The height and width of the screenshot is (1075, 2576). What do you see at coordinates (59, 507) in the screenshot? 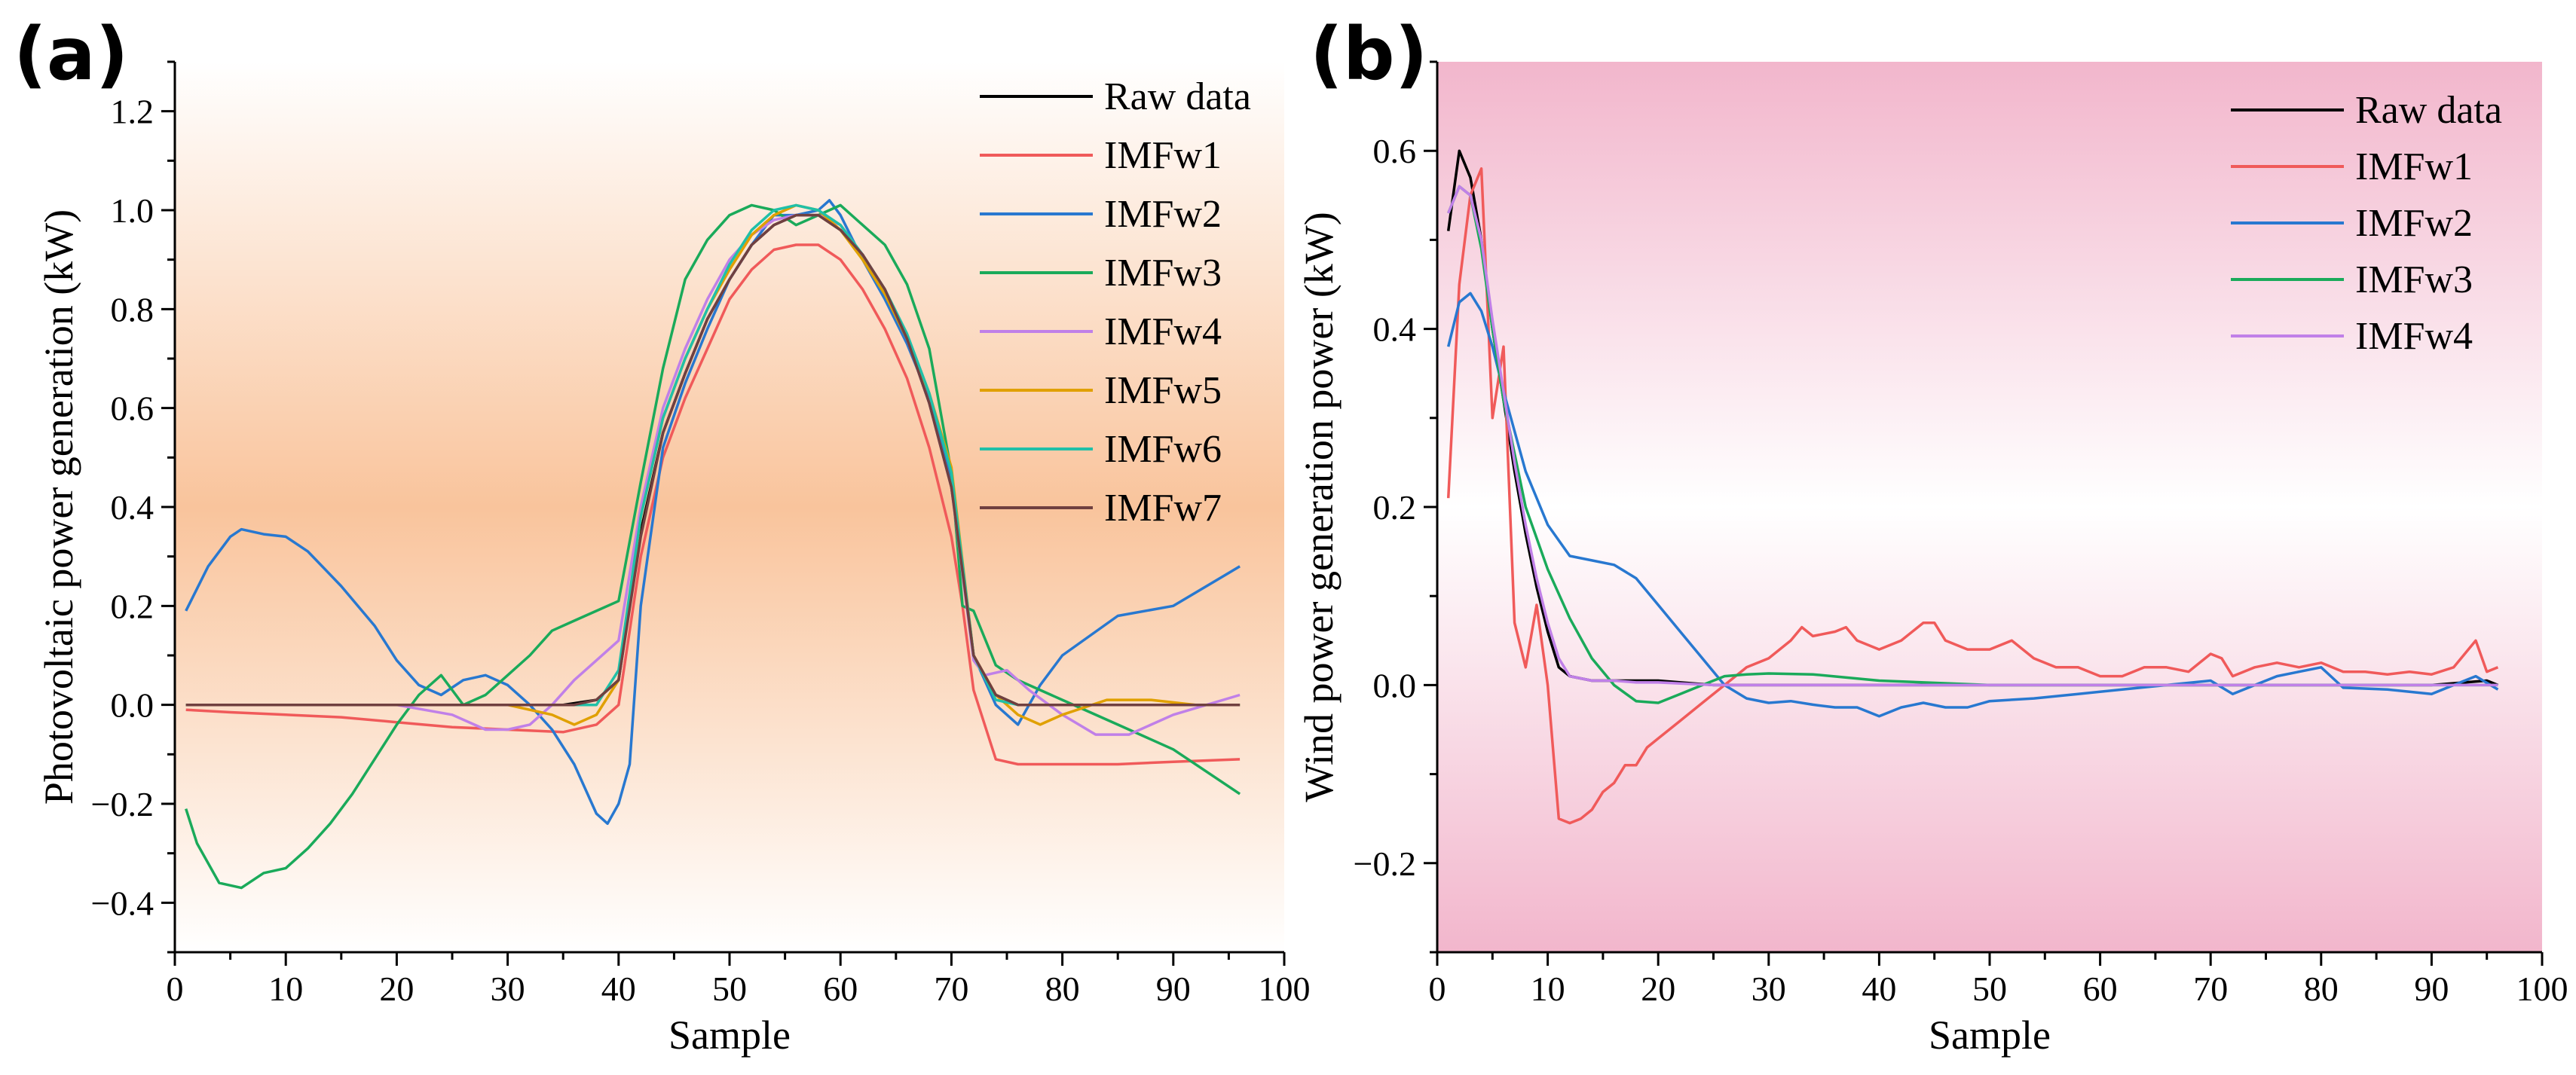
I see `y-axis-label-a: Photovoltaic power generation (kW)` at bounding box center [59, 507].